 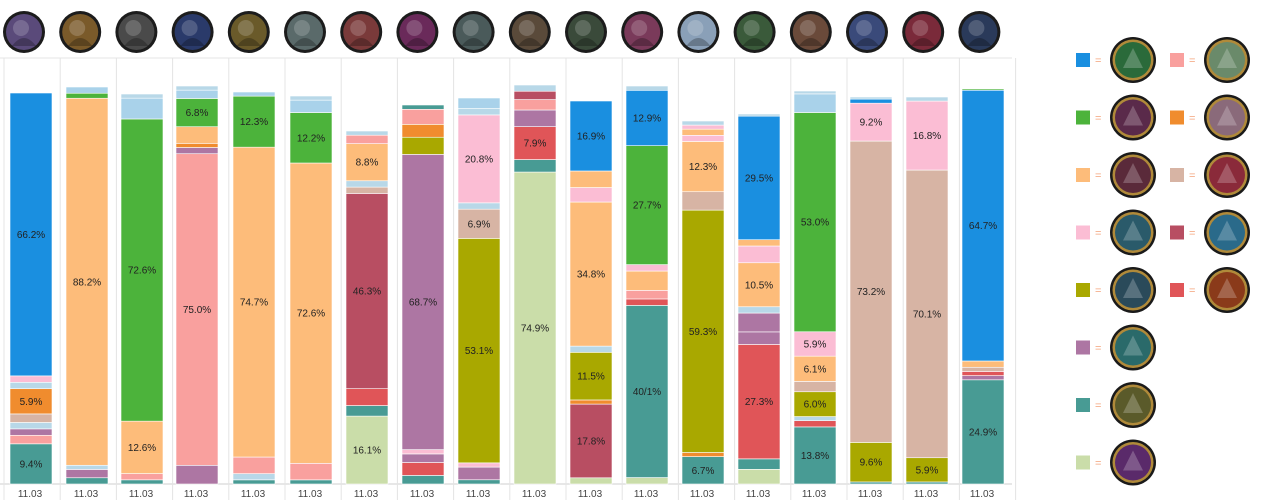 I want to click on data-label: 20.8%, so click(x=479, y=159).